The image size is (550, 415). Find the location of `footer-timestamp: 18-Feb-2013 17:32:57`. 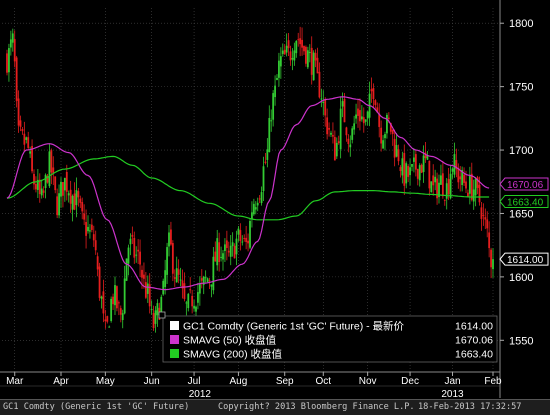

footer-timestamp: 18-Feb-2013 17:32:57 is located at coordinates (470, 407).